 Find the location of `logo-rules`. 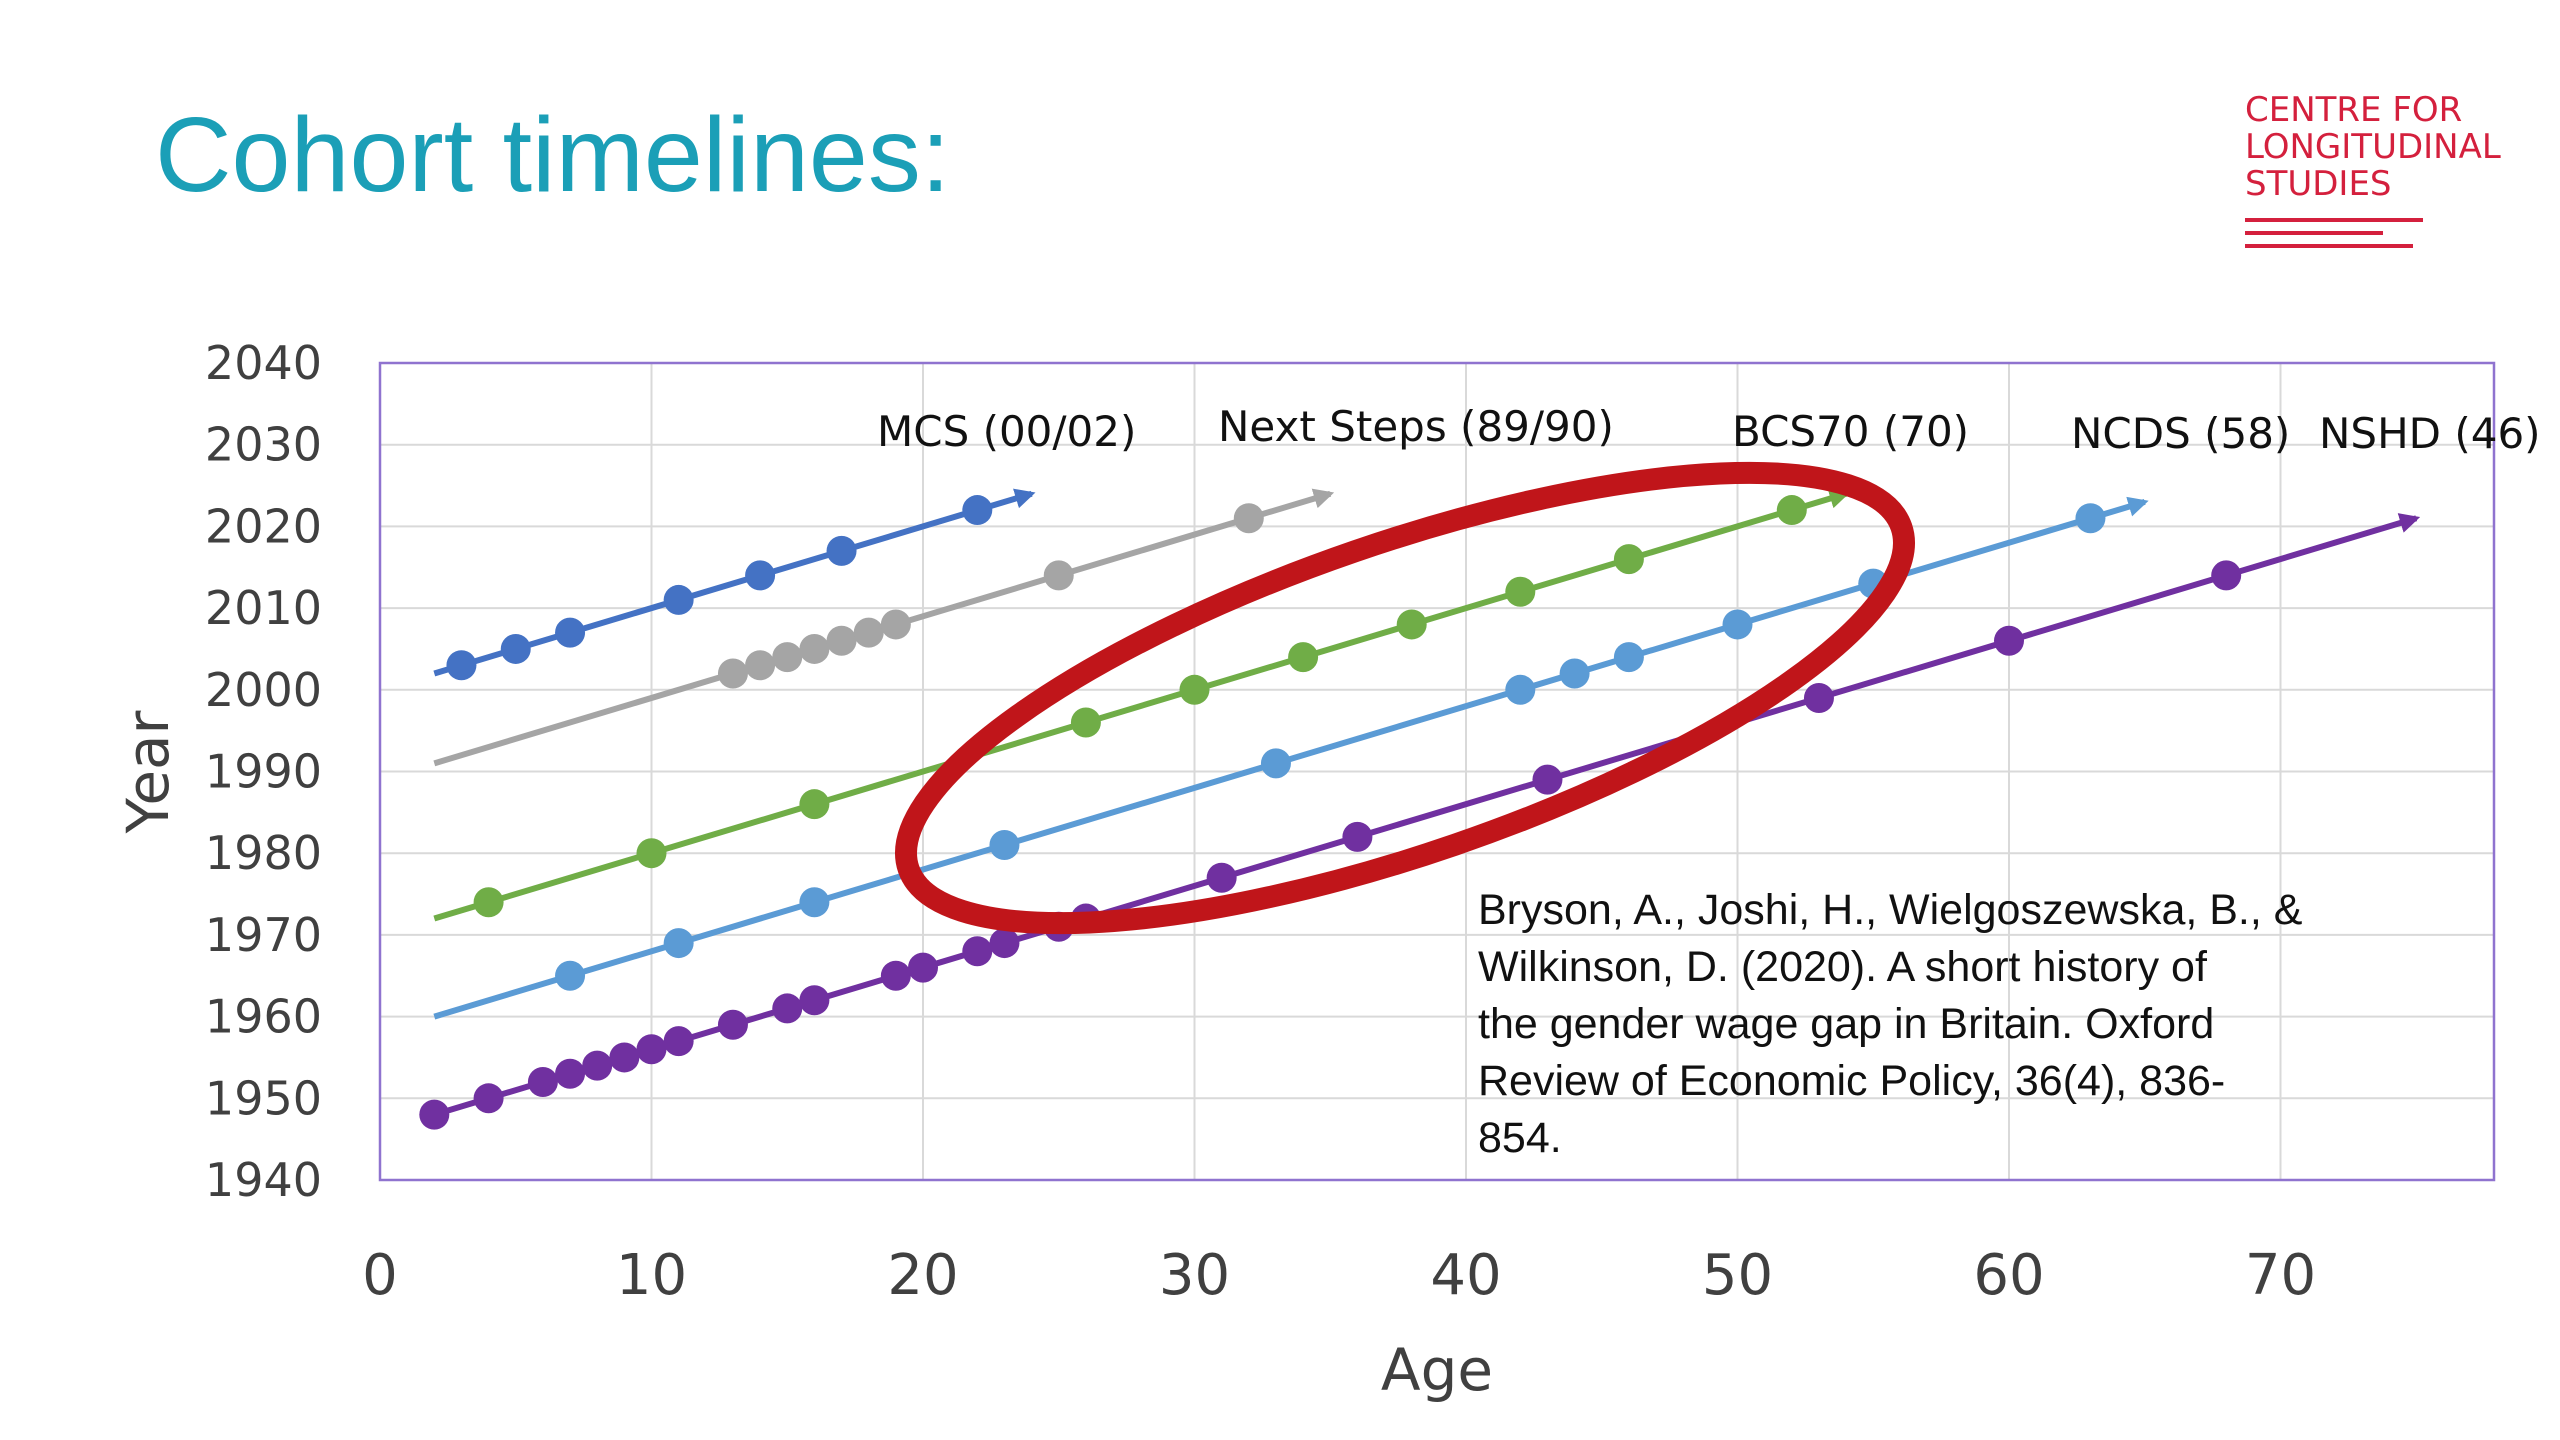

logo-rules is located at coordinates (2334, 237).